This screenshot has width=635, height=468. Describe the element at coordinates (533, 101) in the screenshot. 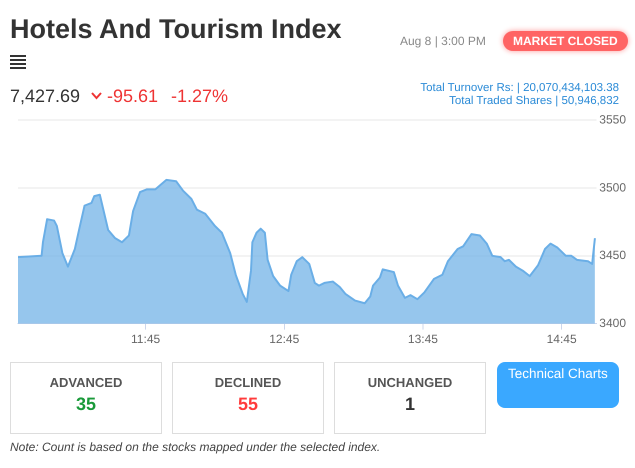

I see `text: Total Traded Shares | 50,946,832` at that location.